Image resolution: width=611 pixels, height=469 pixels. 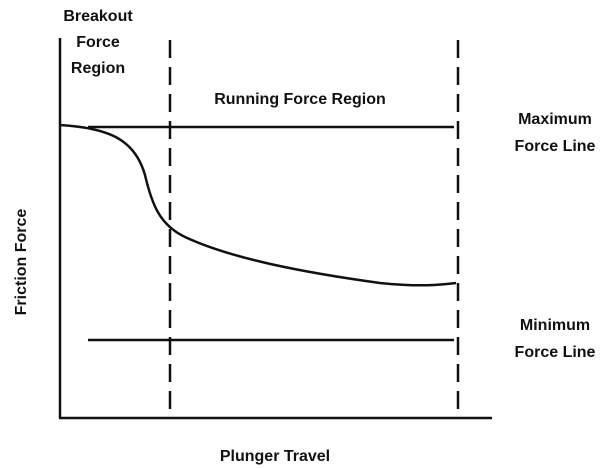 I want to click on maximum-label: Force Line, so click(x=555, y=146).